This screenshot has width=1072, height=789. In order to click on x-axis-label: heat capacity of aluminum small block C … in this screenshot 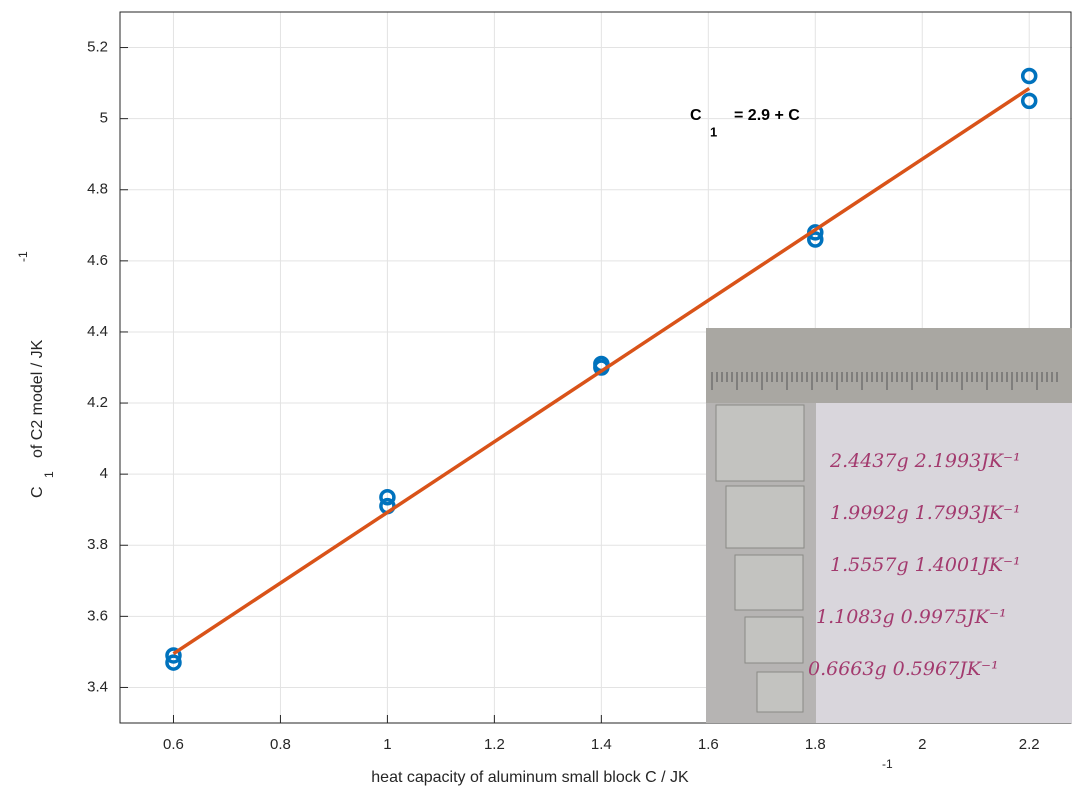, I will do `click(530, 777)`.